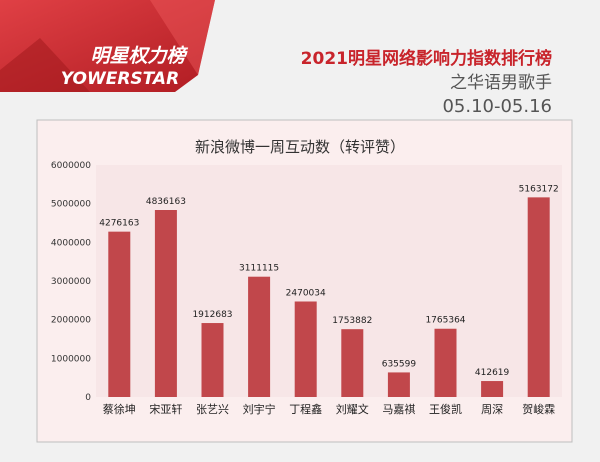 This screenshot has width=600, height=462. What do you see at coordinates (399, 364) in the screenshot?
I see `bar-value-label: 635599` at bounding box center [399, 364].